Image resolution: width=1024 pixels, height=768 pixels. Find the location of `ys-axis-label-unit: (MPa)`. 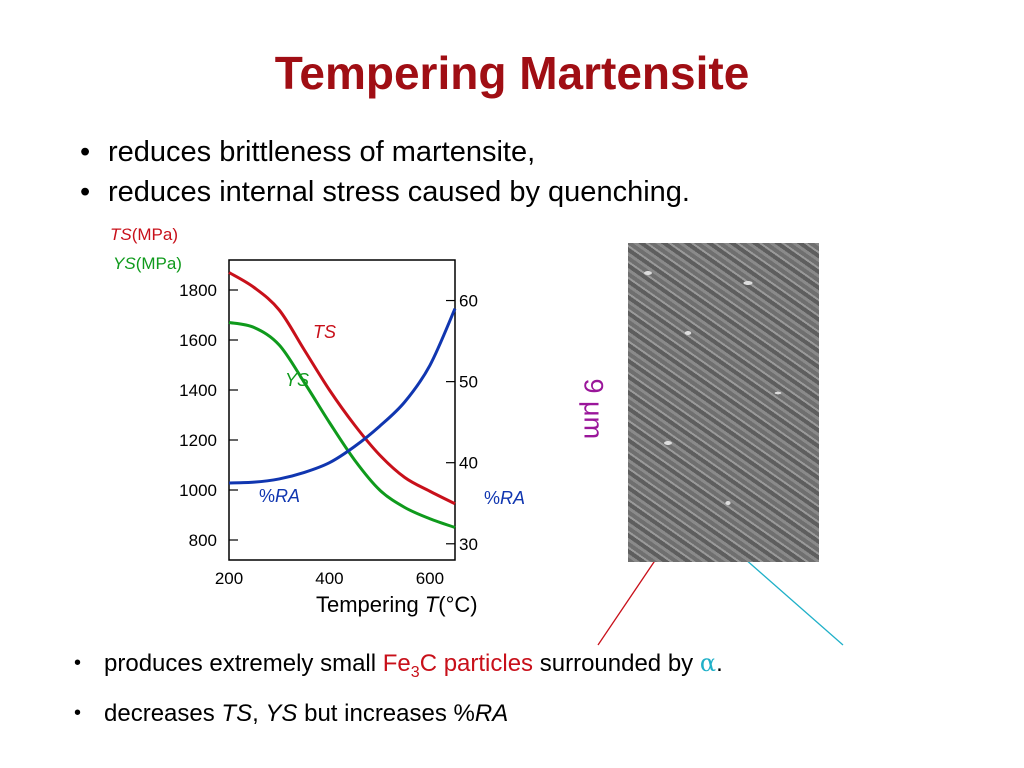

ys-axis-label-unit: (MPa) is located at coordinates (159, 263).